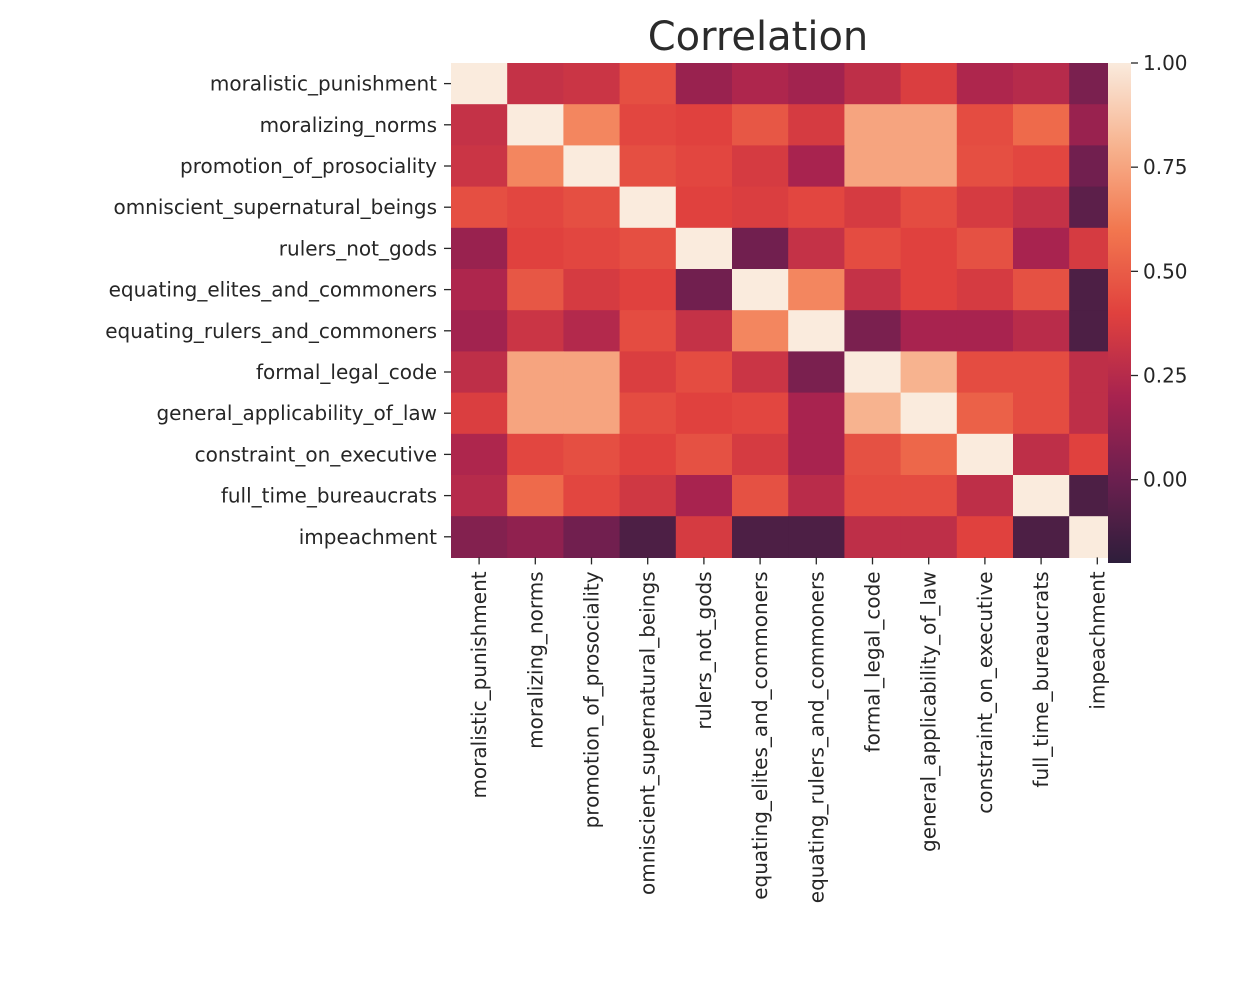 The width and height of the screenshot is (1248, 986). I want to click on x-tick-label: promotion_of_prosociality, so click(592, 699).